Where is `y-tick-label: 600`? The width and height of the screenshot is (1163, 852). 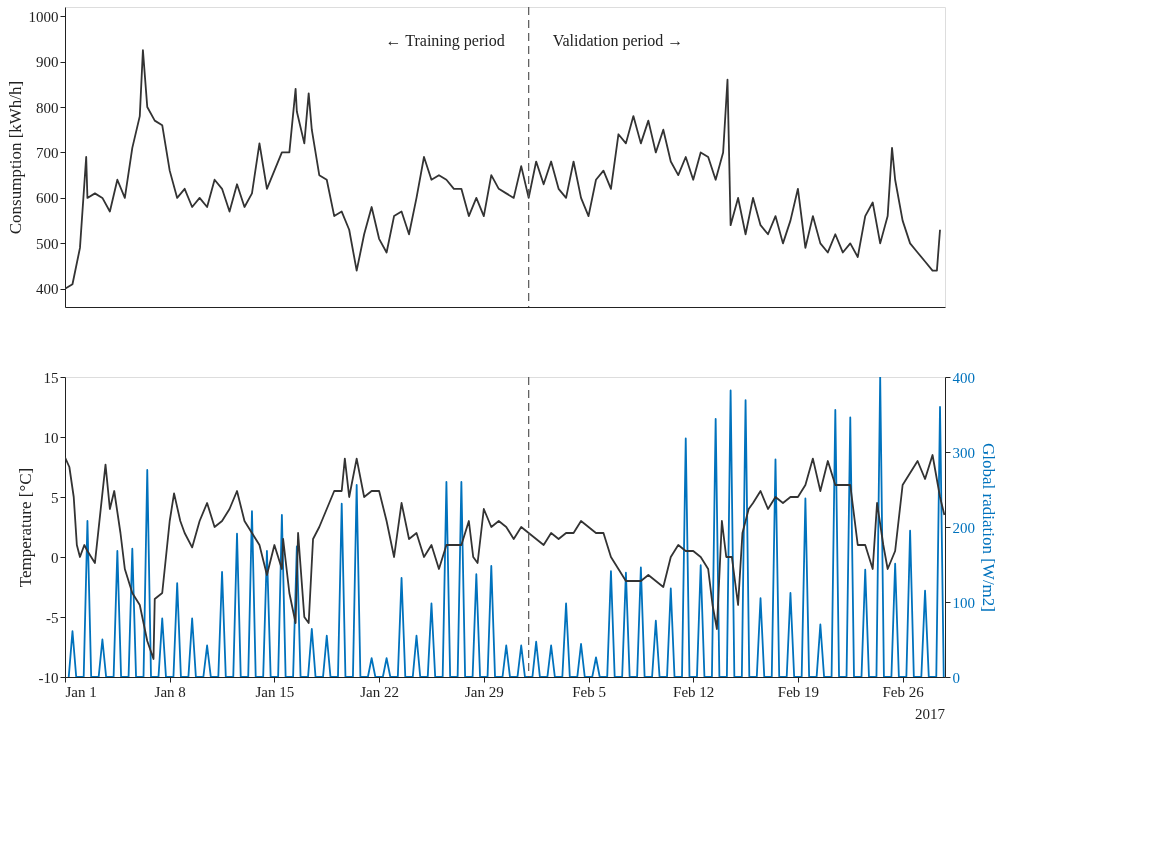 y-tick-label: 600 is located at coordinates (47, 198).